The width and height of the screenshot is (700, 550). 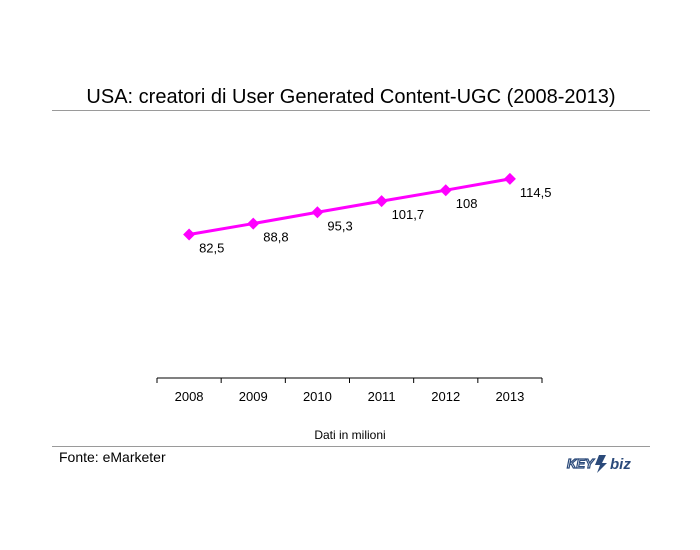 I want to click on x-axis-tick-labels: 2008 2009 2010 2011 2012 2013, so click(x=350, y=396).